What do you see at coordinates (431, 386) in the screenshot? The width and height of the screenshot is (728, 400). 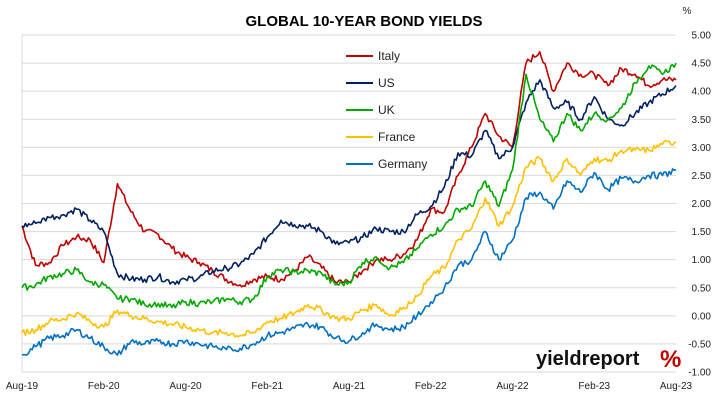 I see `x-tick-label: Feb-22` at bounding box center [431, 386].